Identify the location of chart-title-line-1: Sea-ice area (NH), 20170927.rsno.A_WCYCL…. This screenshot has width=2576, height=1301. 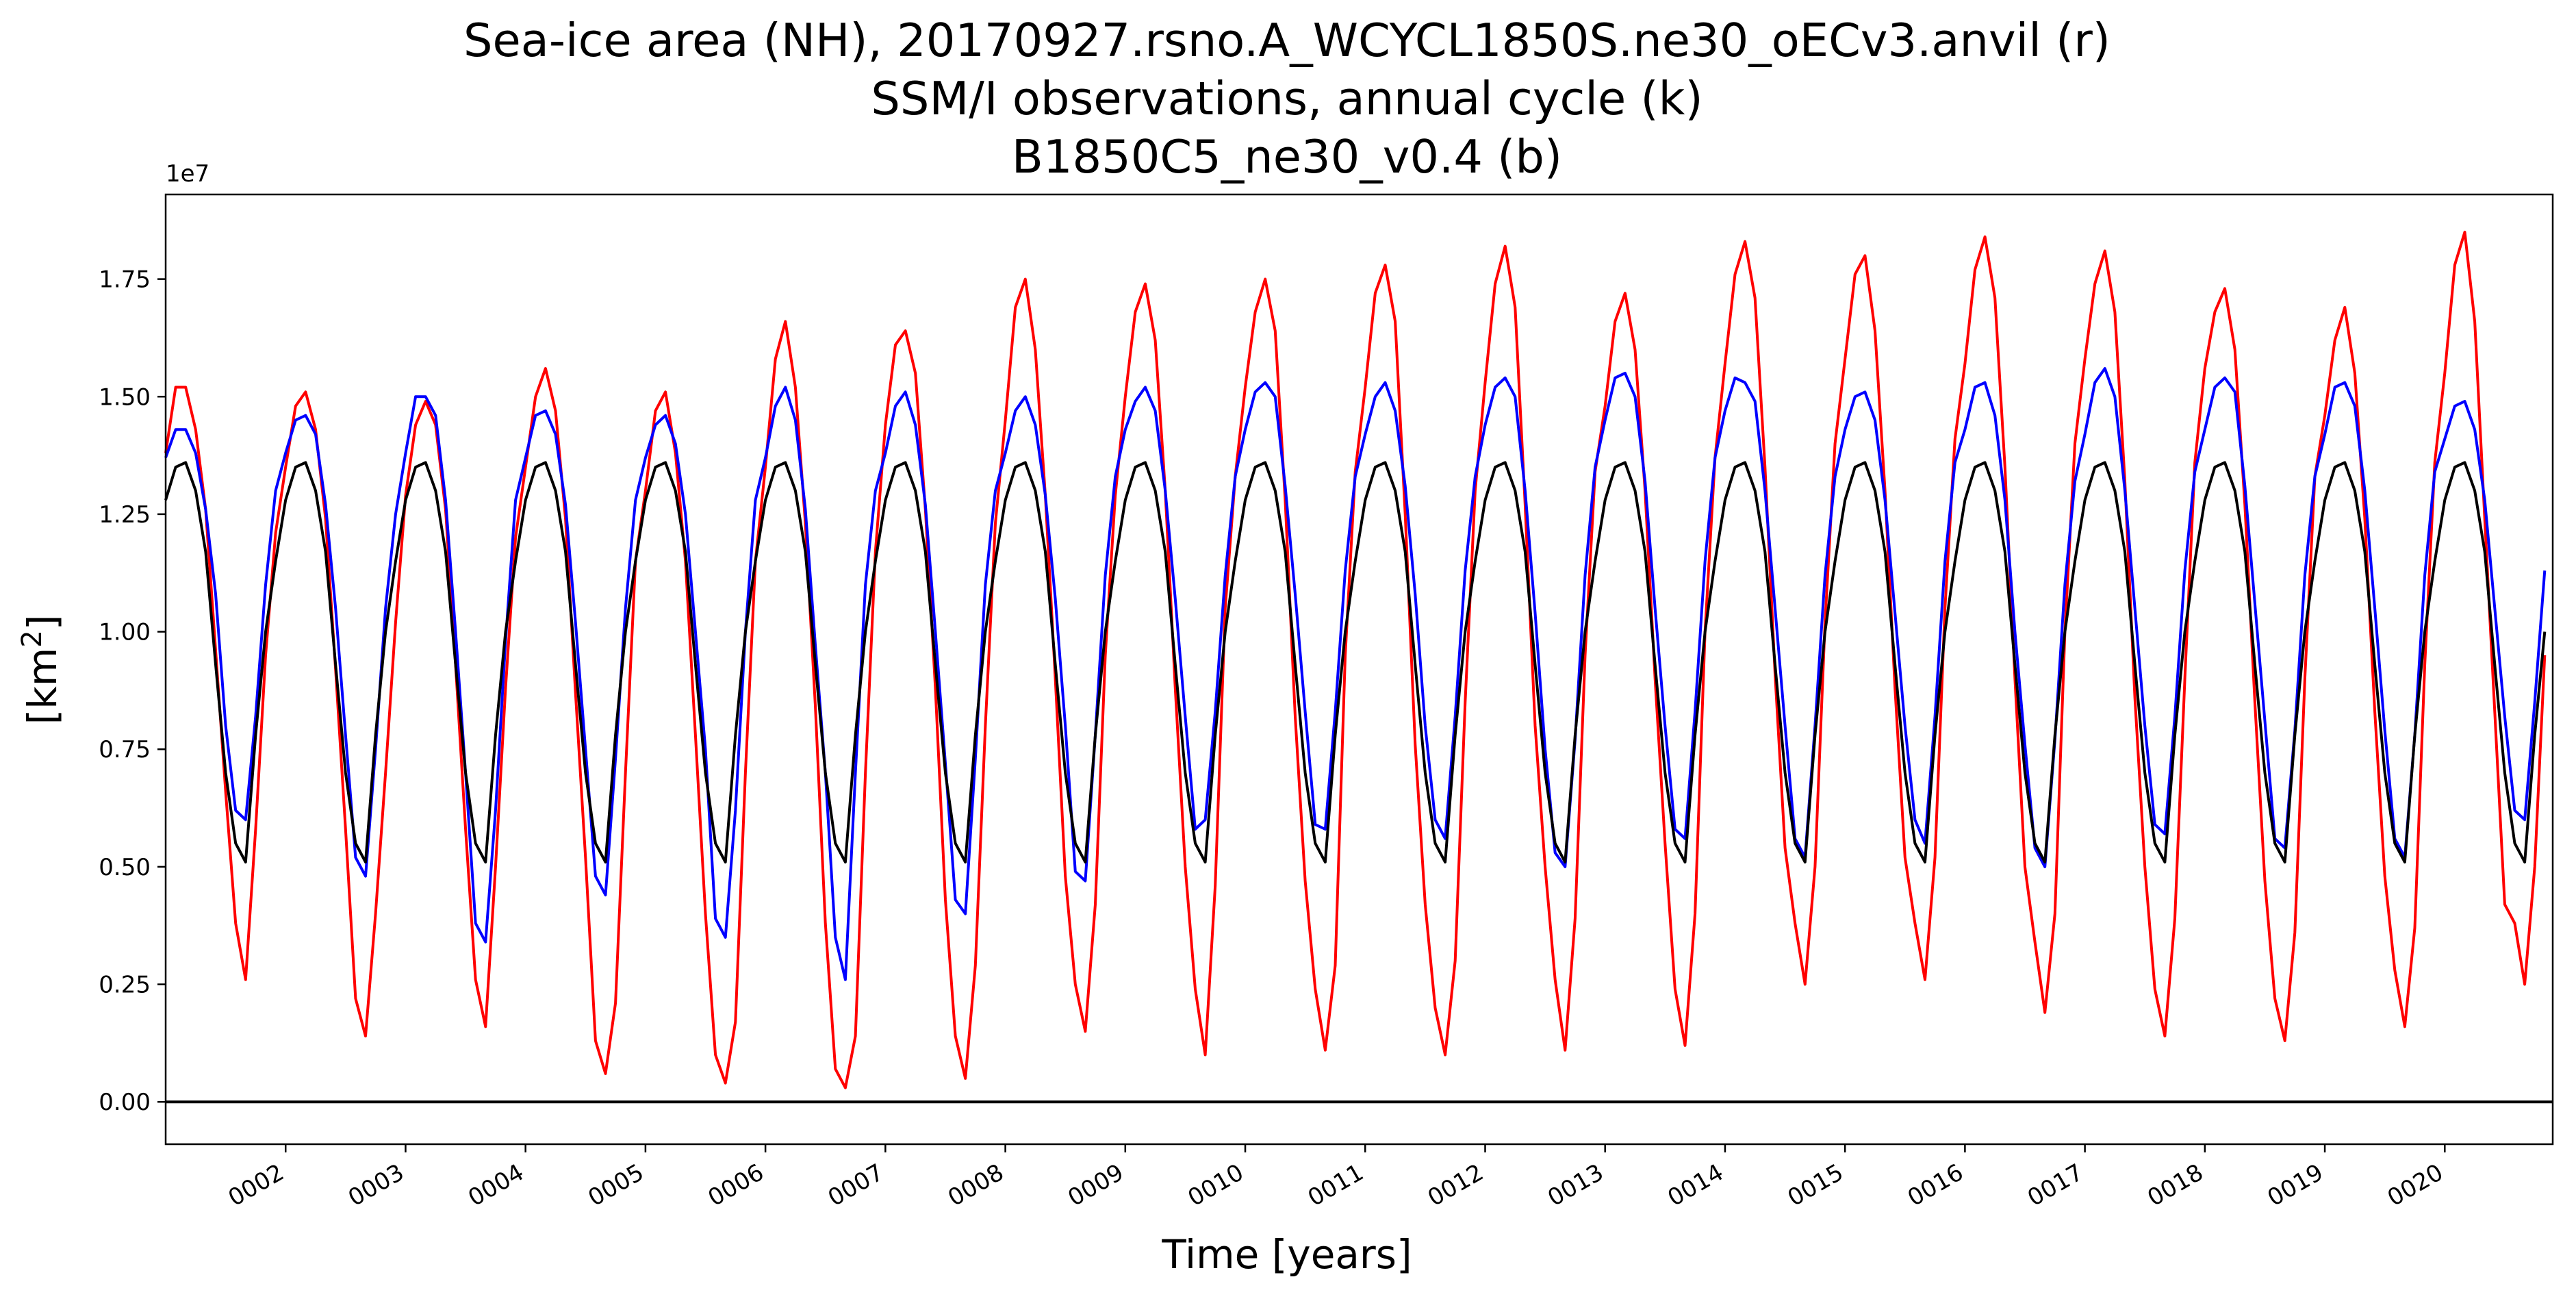
(1287, 40).